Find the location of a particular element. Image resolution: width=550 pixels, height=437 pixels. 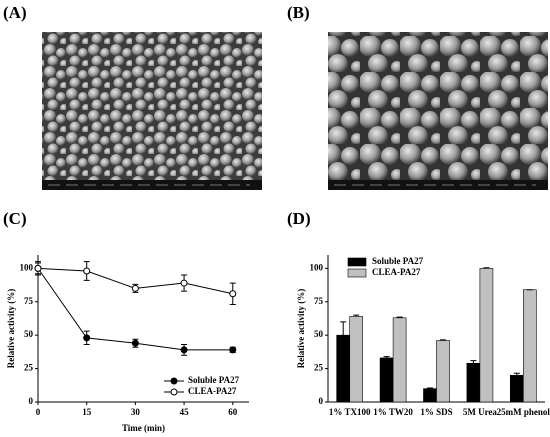

sem-image-b is located at coordinates (438, 111).